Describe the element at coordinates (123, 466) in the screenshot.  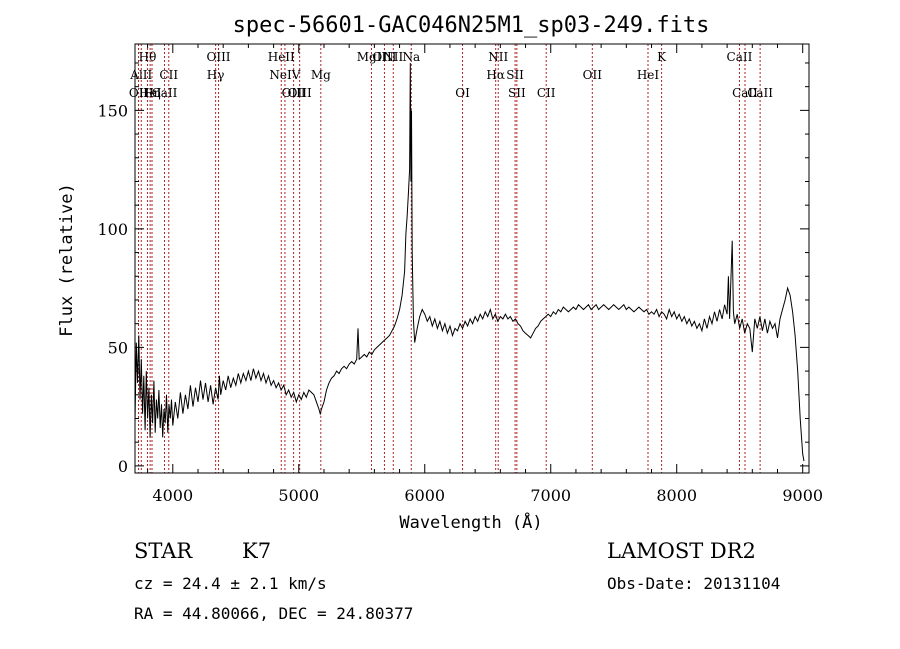
I see `y-tick-label: 0` at that location.